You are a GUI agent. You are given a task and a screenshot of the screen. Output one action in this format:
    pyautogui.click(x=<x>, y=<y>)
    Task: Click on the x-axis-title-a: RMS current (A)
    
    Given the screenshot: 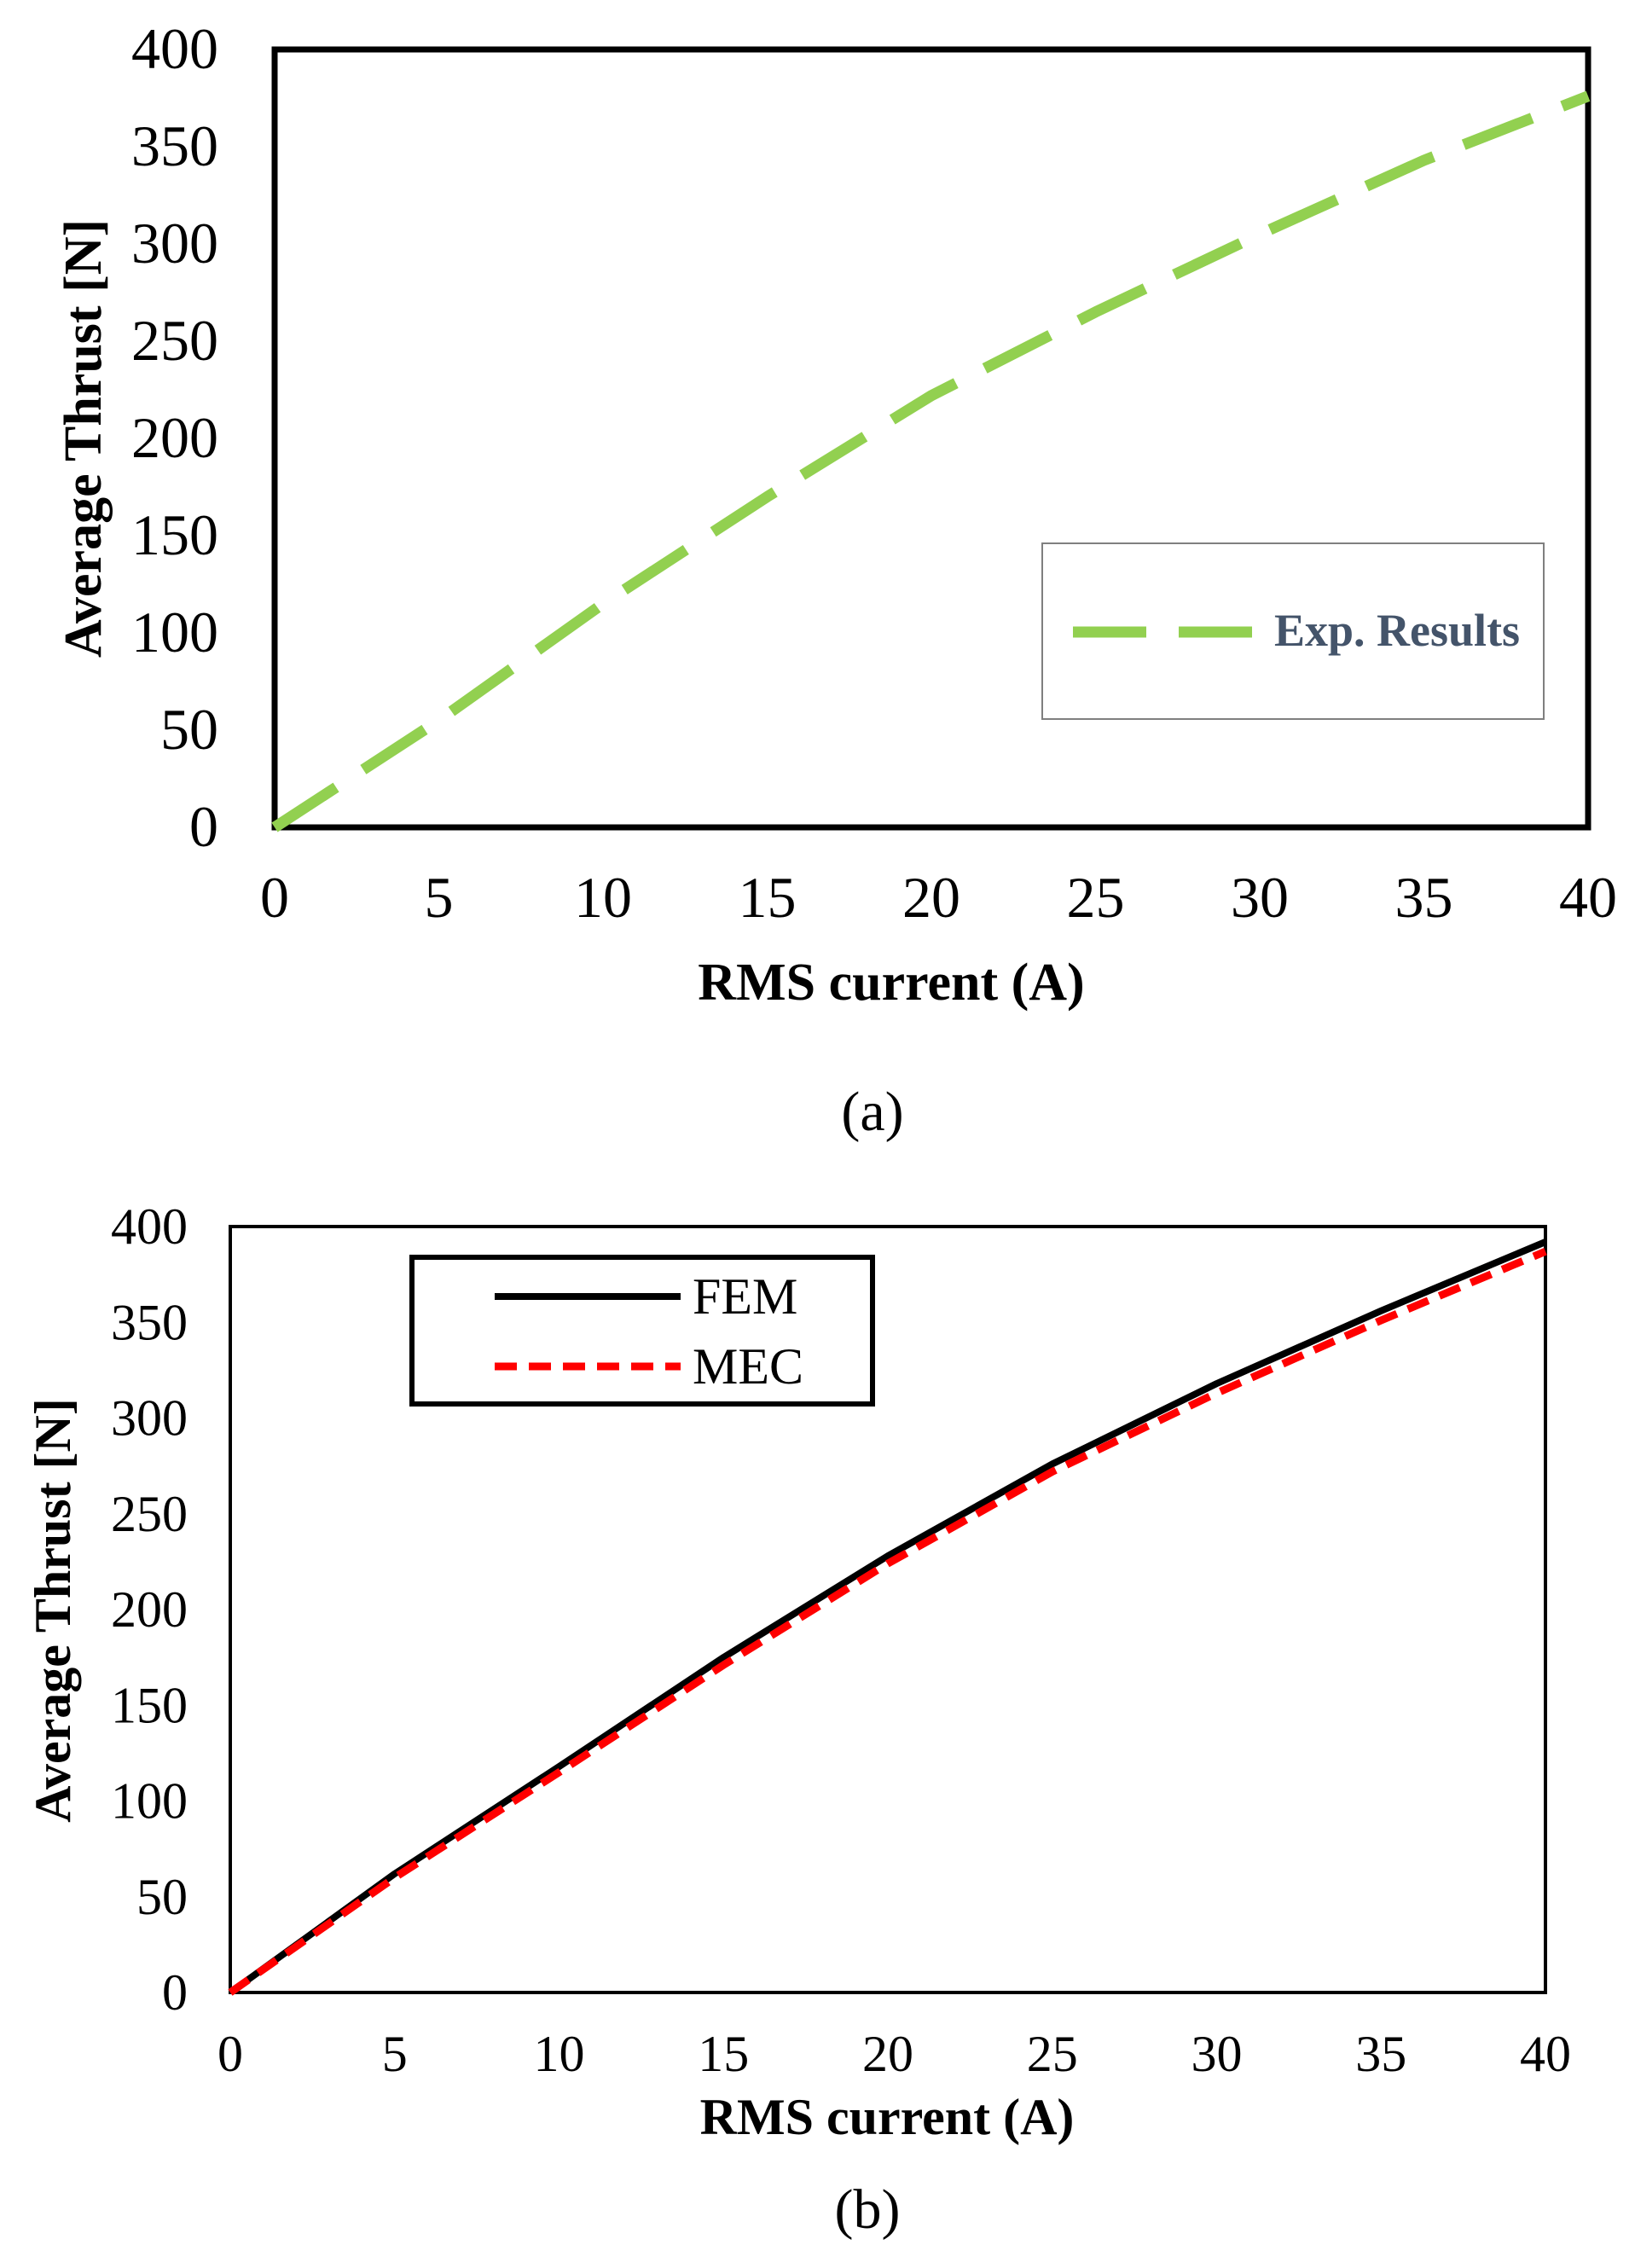 What is the action you would take?
    pyautogui.click(x=891, y=983)
    